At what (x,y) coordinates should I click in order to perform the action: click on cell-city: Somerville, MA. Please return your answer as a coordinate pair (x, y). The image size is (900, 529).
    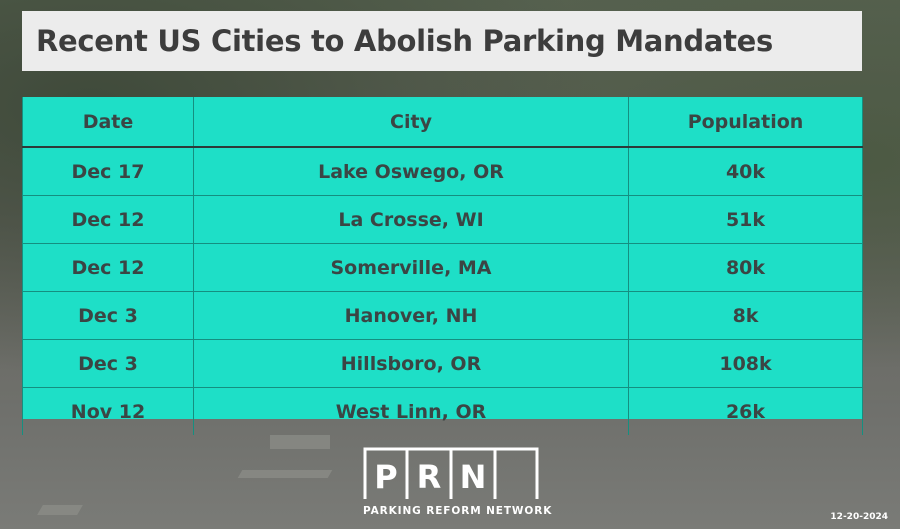
    Looking at the image, I should click on (411, 267).